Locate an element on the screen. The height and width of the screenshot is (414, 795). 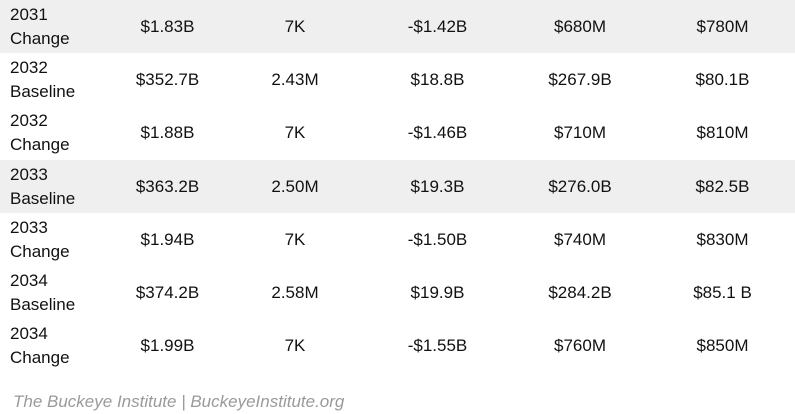
table-cell: $19.3B is located at coordinates (437, 186).